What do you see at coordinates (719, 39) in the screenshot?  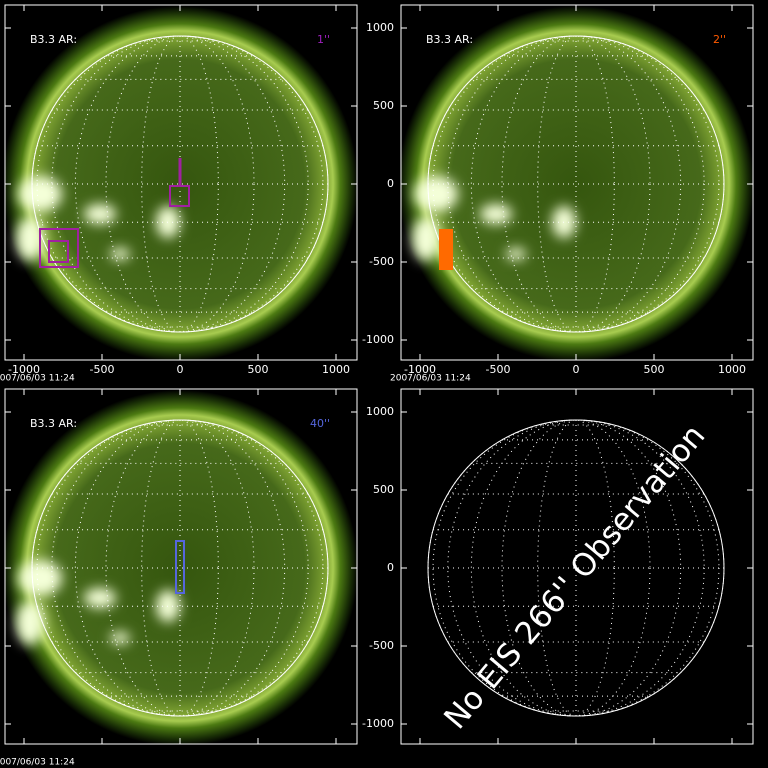 I see `slit-label: 2''` at bounding box center [719, 39].